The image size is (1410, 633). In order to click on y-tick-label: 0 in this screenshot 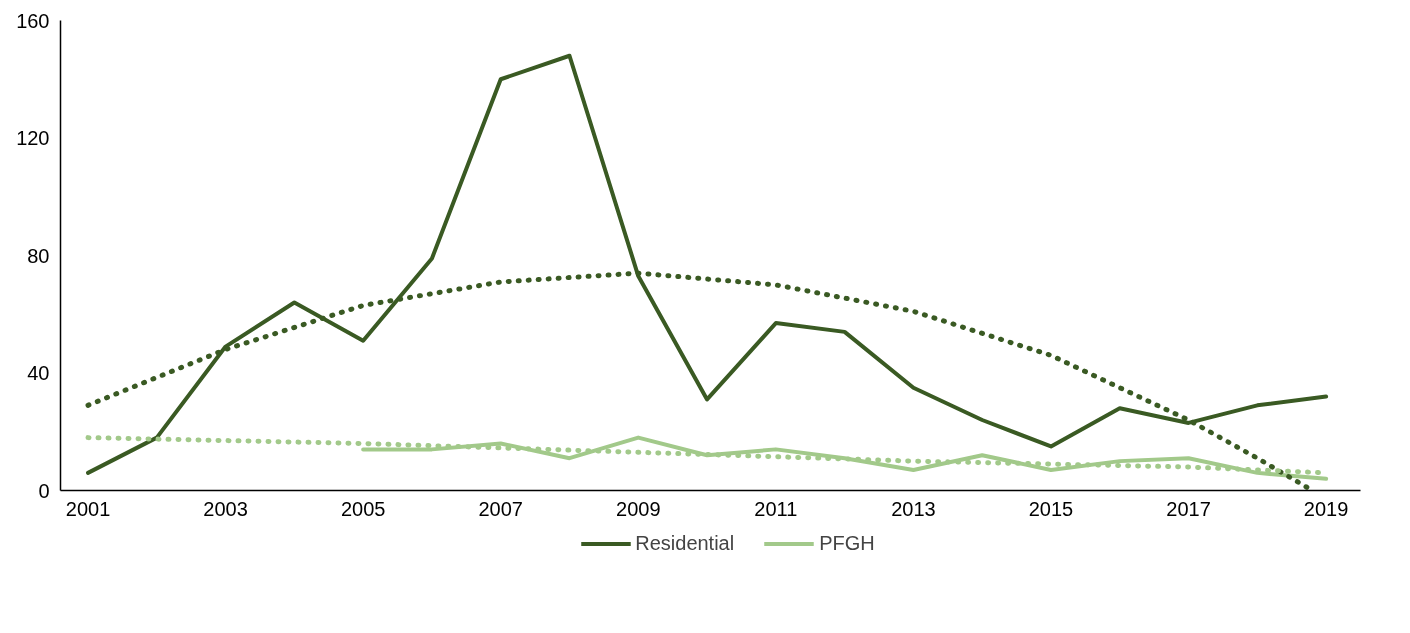, I will do `click(44, 490)`.